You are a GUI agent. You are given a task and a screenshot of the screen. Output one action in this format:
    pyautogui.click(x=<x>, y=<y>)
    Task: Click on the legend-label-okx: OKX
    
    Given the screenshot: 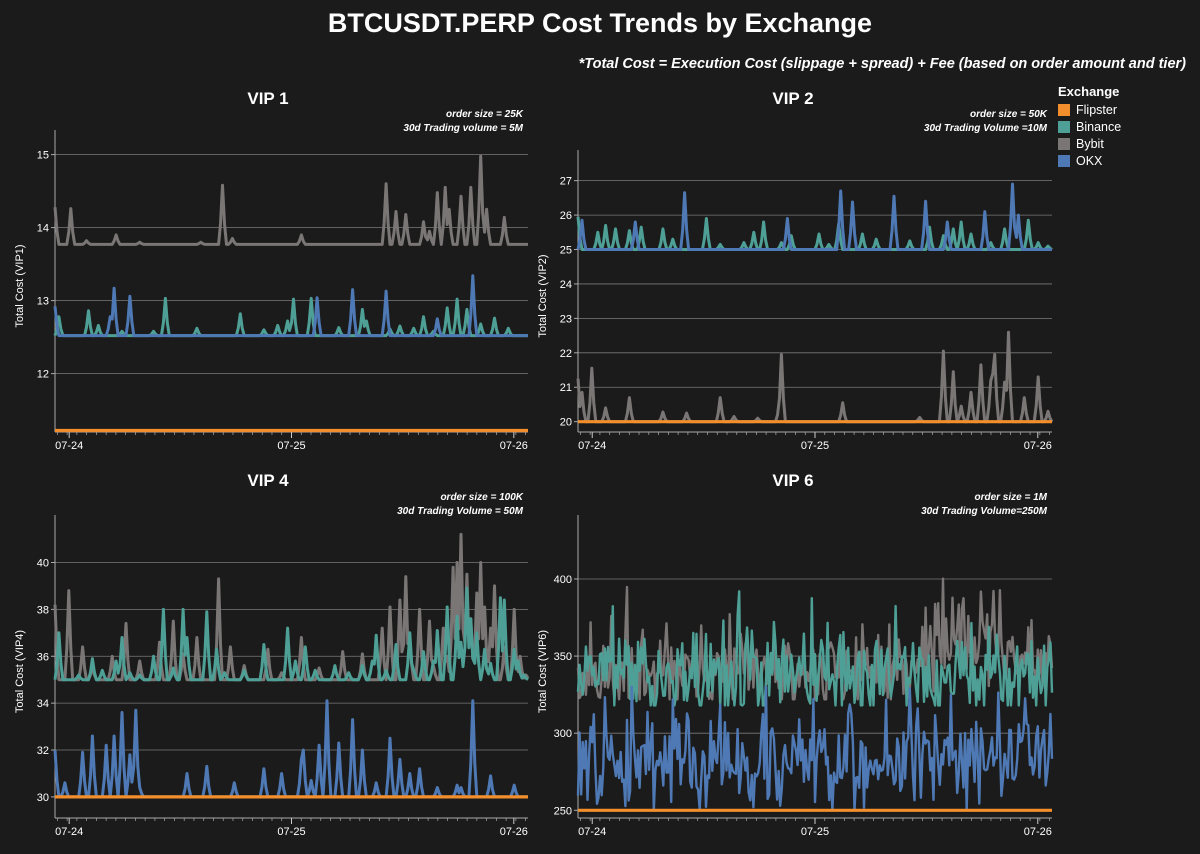 What is the action you would take?
    pyautogui.click(x=1089, y=160)
    